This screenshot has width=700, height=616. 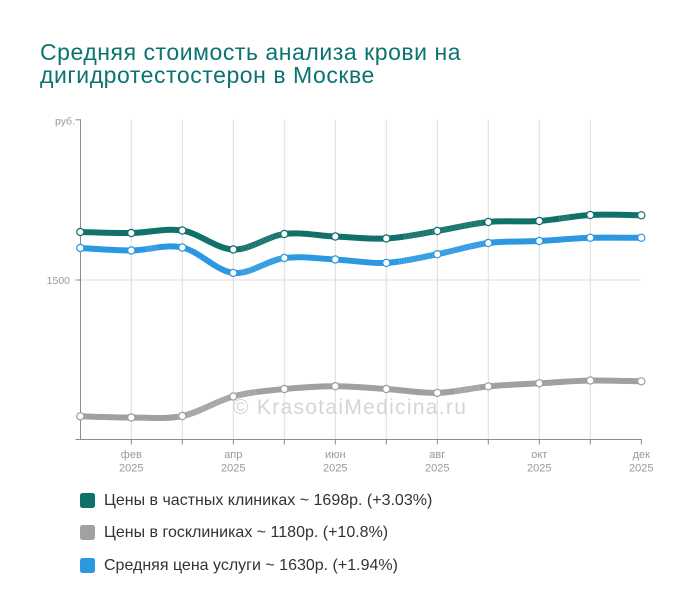 What do you see at coordinates (233, 455) in the screenshot?
I see `svg-text: апр` at bounding box center [233, 455].